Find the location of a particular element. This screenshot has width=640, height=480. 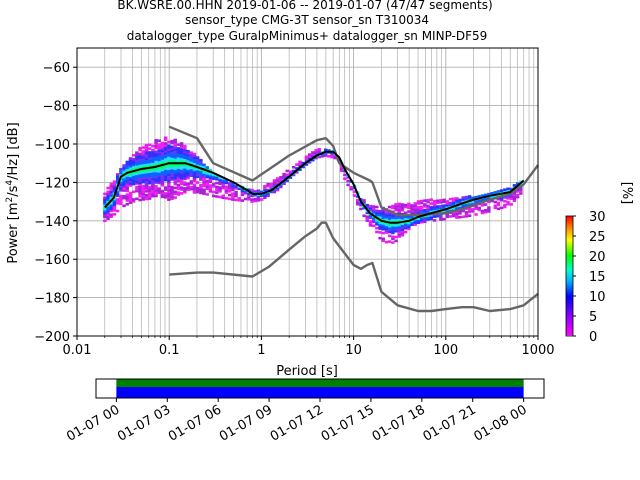

x-tick-label: 10 is located at coordinates (353, 350).